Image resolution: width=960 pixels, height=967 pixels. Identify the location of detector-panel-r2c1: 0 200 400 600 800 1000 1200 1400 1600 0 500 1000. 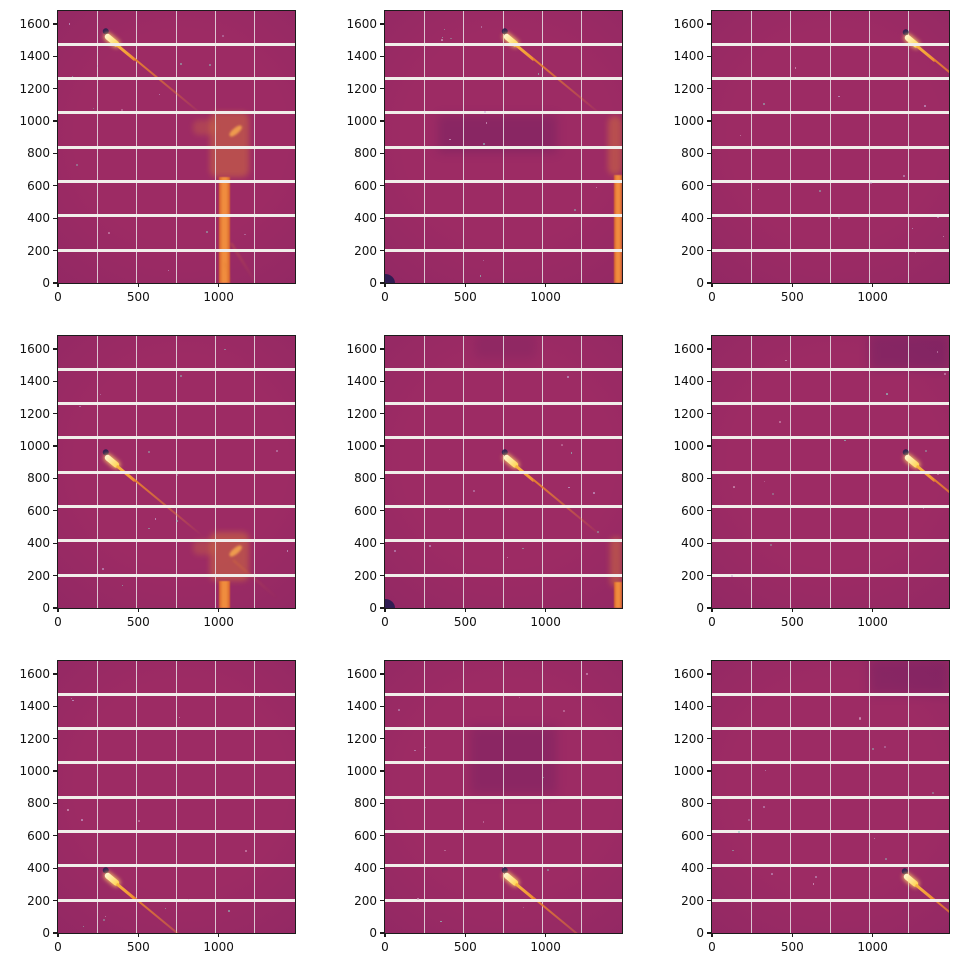
(484, 807).